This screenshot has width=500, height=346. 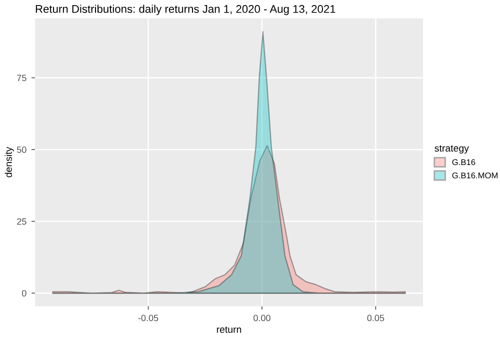 What do you see at coordinates (262, 318) in the screenshot?
I see `x-tick-label: 0.00` at bounding box center [262, 318].